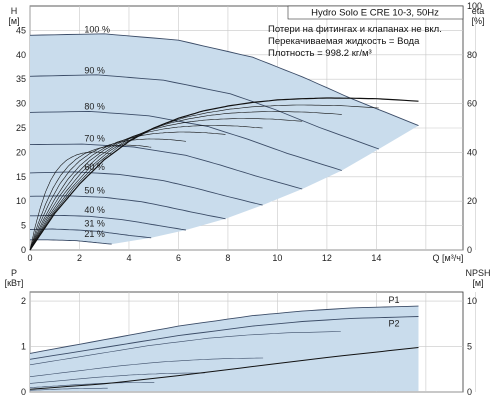 This screenshot has height=405, width=500. I want to click on qh-y-tick: 5, so click(23, 226).